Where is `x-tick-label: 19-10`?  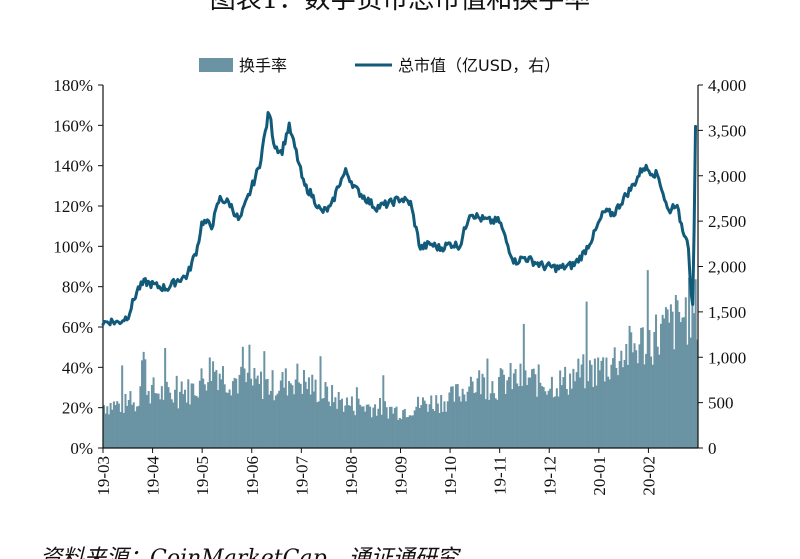
x-tick-label: 19-10 is located at coordinates (450, 476).